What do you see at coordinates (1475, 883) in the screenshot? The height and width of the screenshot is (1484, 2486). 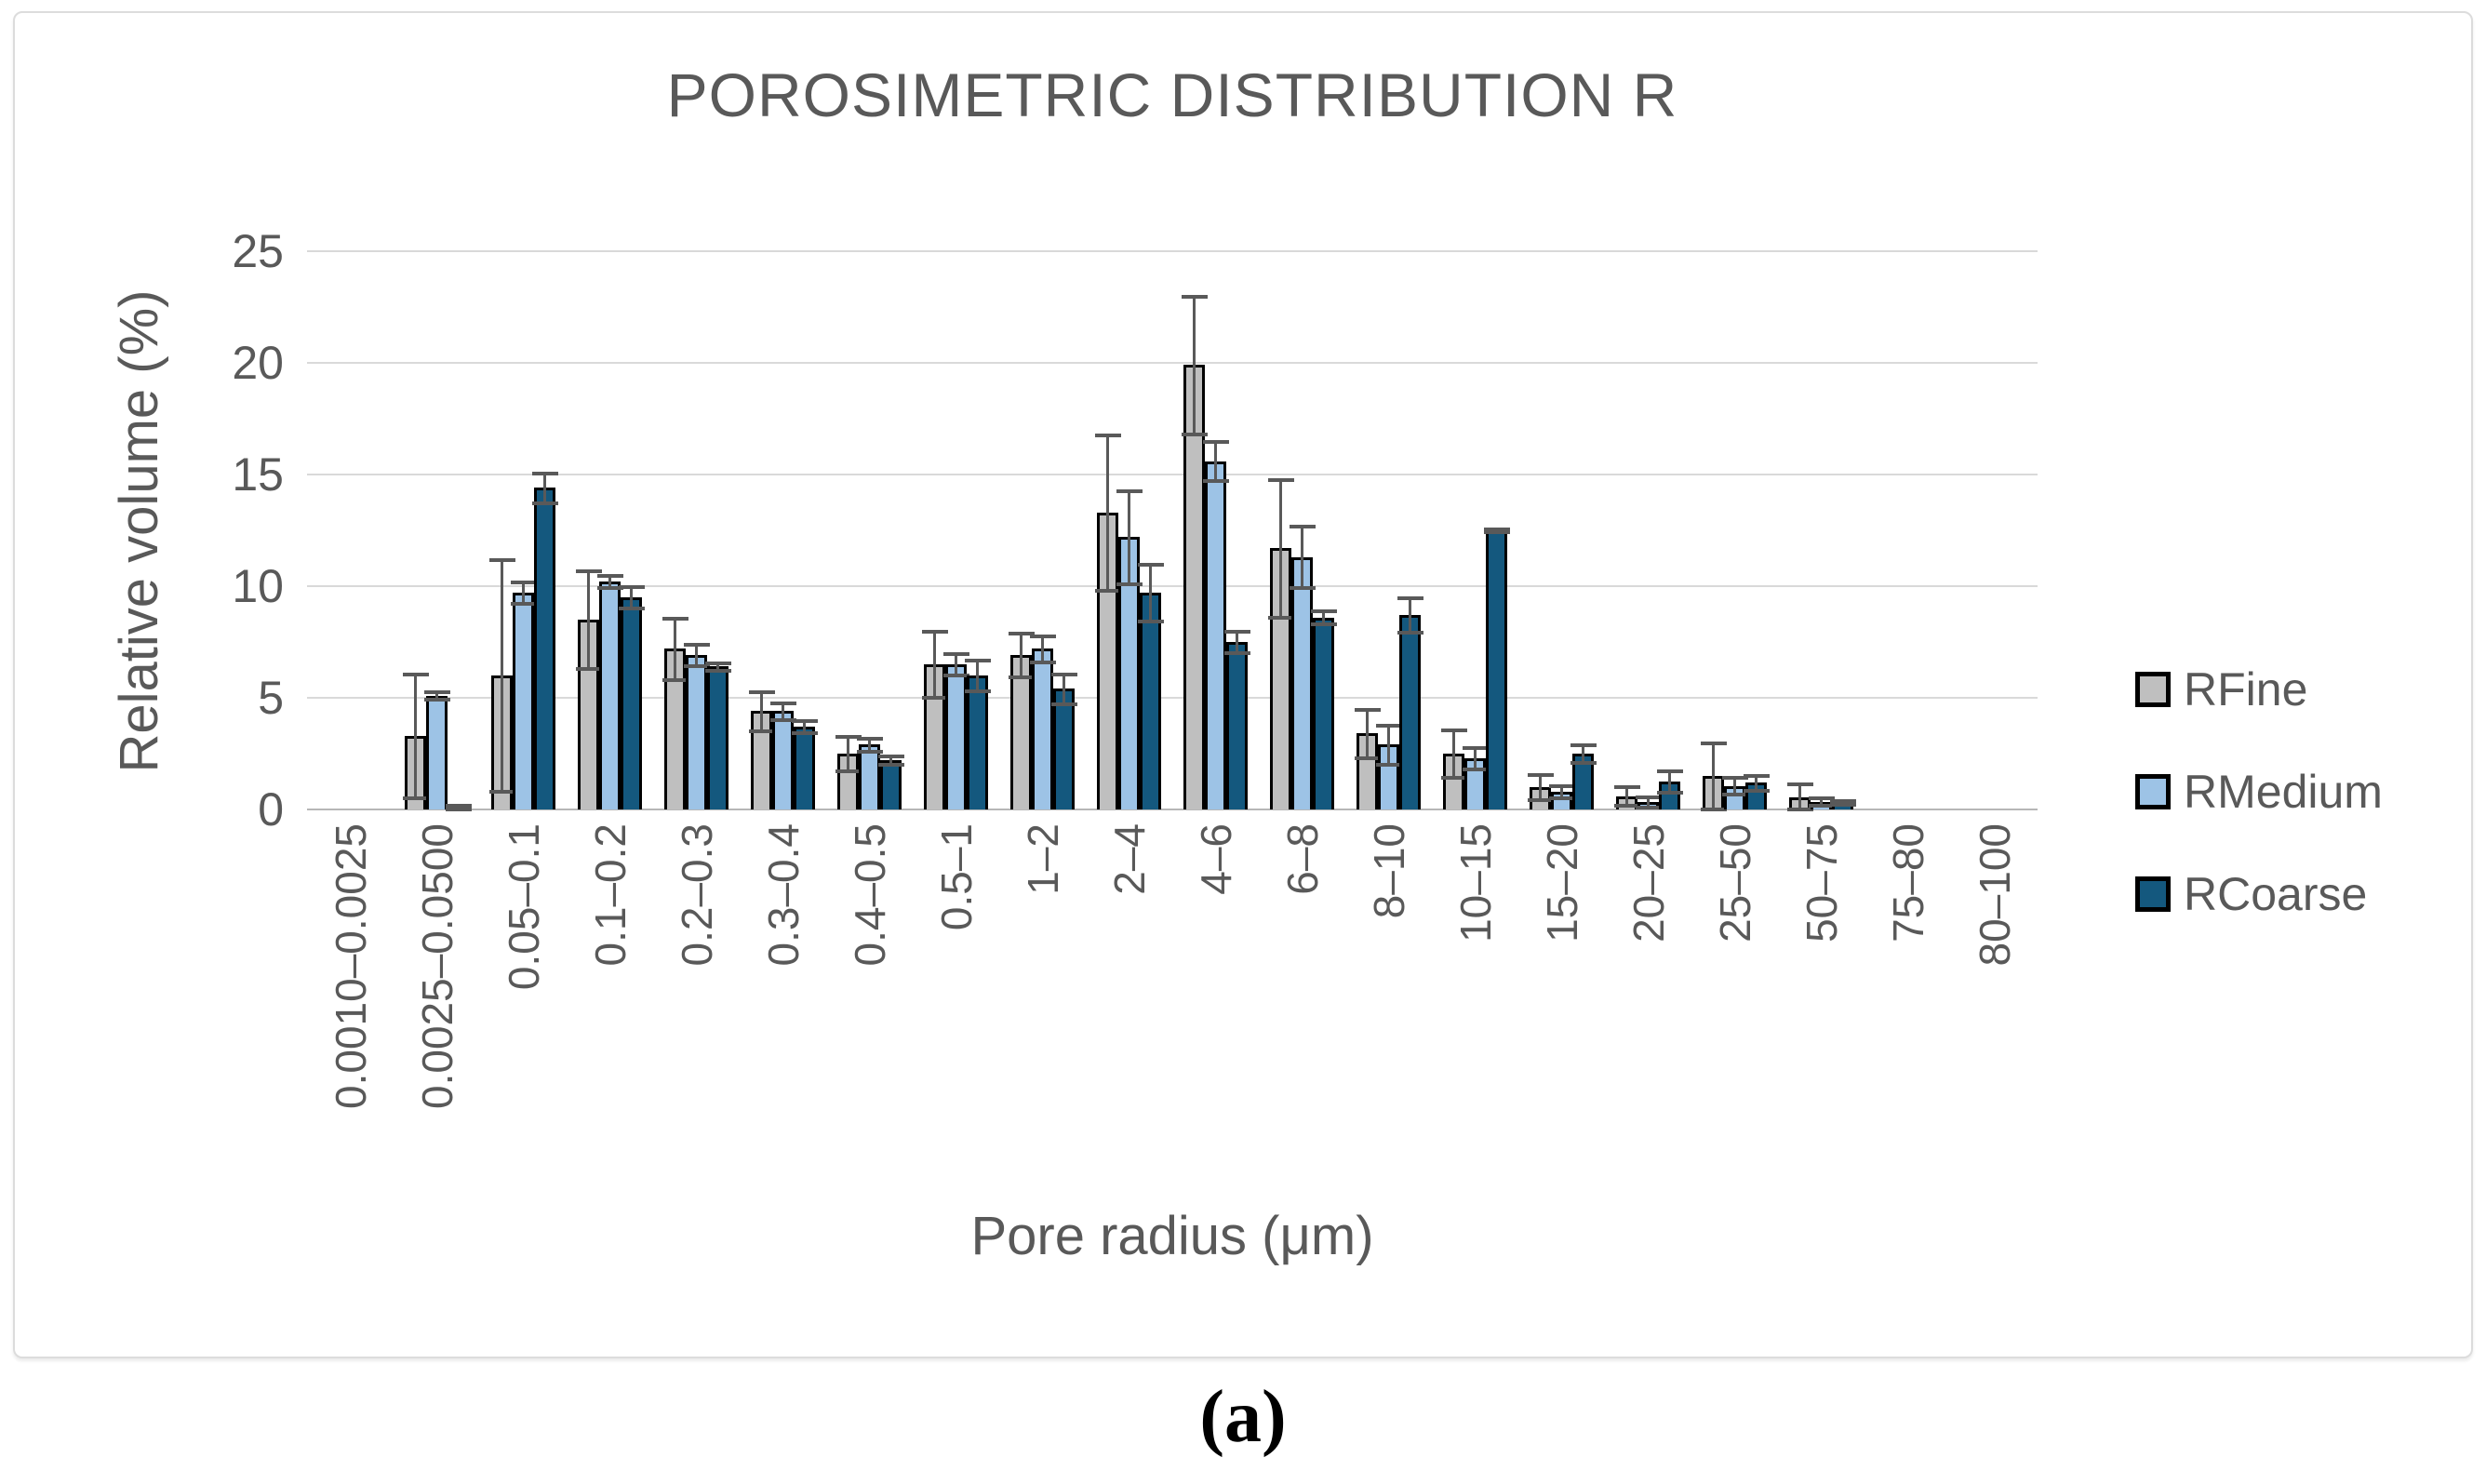 I see `x-tick-label: 10–15` at bounding box center [1475, 883].